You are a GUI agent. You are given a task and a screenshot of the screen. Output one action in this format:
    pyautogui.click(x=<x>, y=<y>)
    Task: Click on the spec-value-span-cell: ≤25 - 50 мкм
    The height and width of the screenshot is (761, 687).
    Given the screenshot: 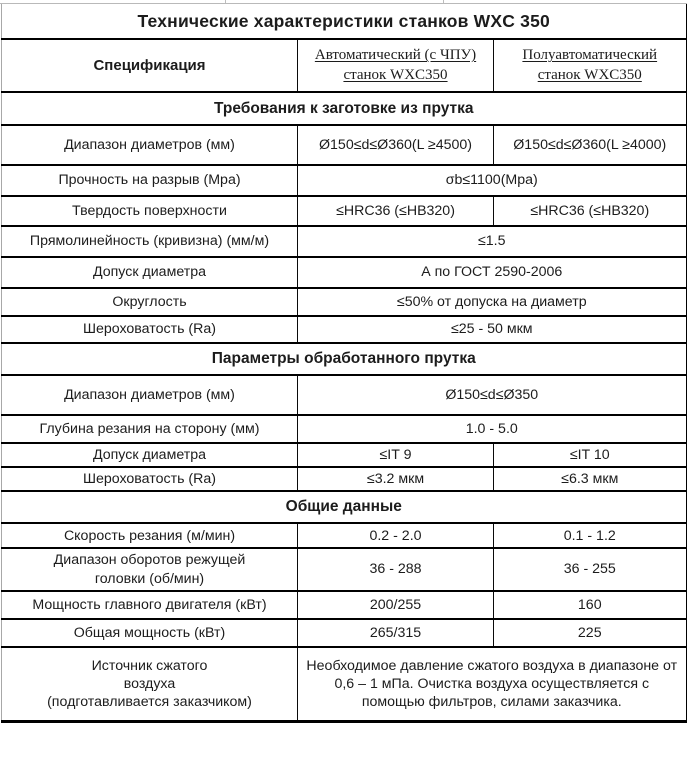 What is the action you would take?
    pyautogui.click(x=491, y=329)
    